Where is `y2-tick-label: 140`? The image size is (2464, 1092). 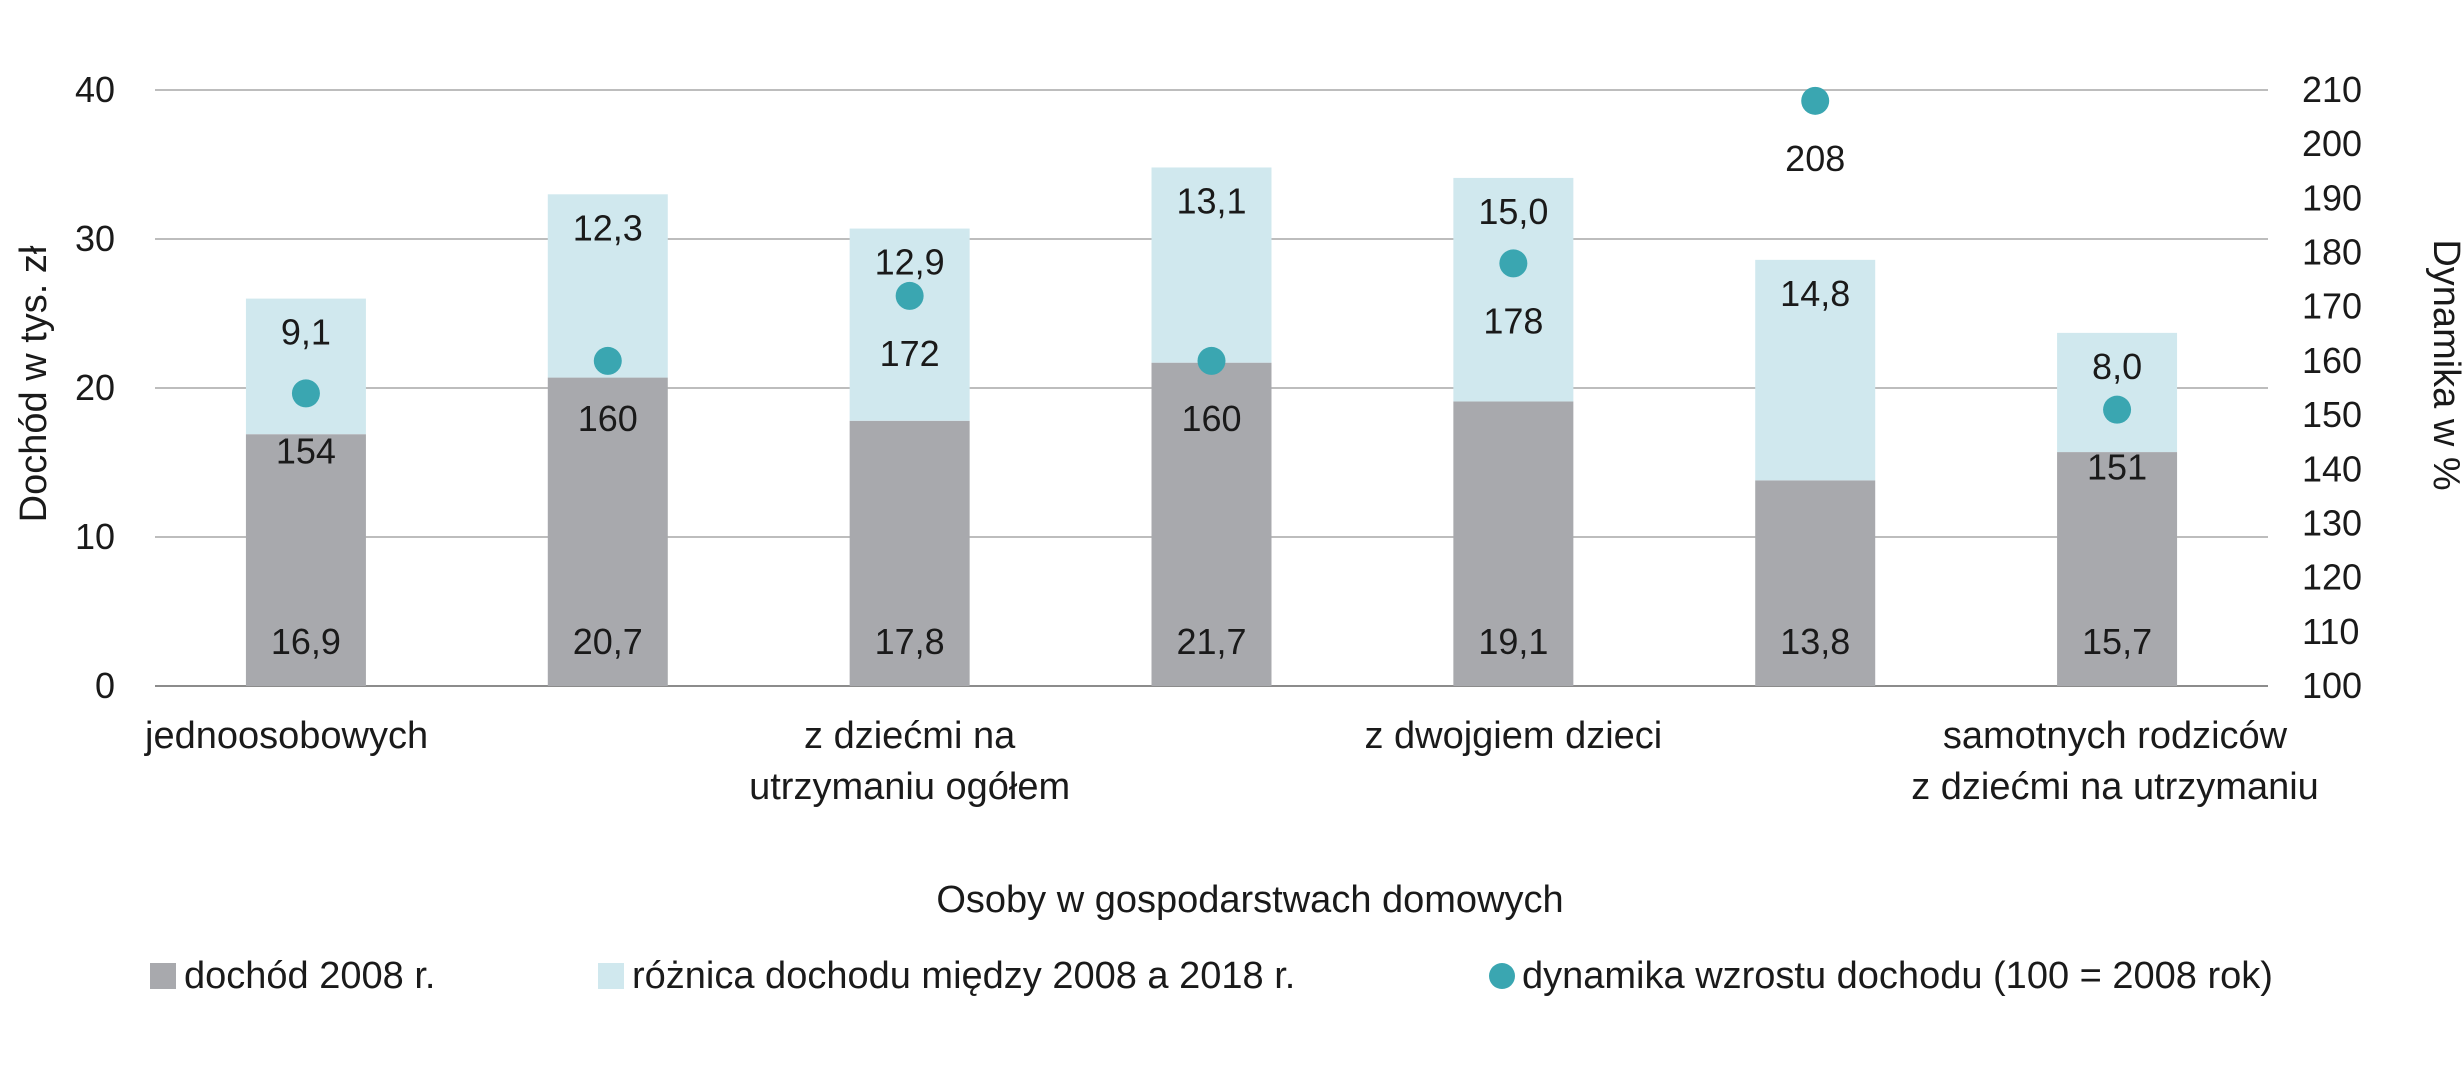
y2-tick-label: 140 is located at coordinates (2332, 468).